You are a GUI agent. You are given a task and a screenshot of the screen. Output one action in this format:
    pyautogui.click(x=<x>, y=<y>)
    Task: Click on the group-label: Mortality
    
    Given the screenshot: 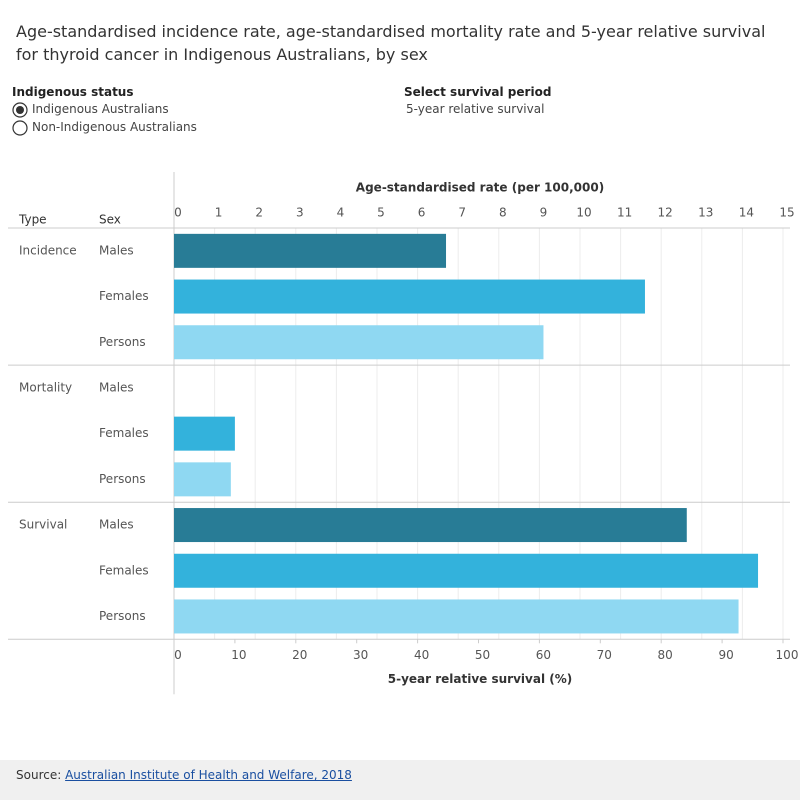 What is the action you would take?
    pyautogui.click(x=45, y=388)
    